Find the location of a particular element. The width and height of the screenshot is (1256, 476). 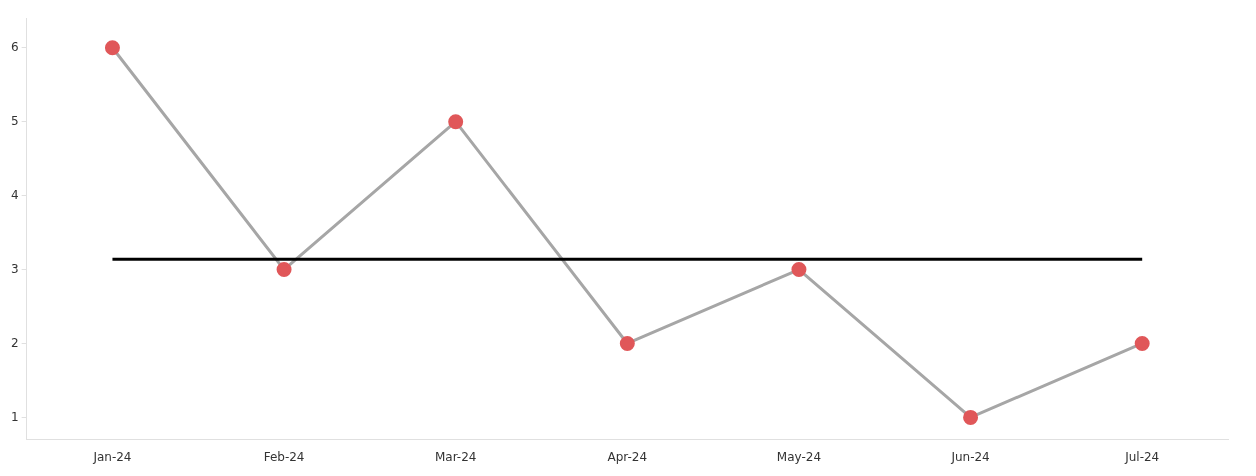

x-tick-label: Jun-24 is located at coordinates (970, 456).